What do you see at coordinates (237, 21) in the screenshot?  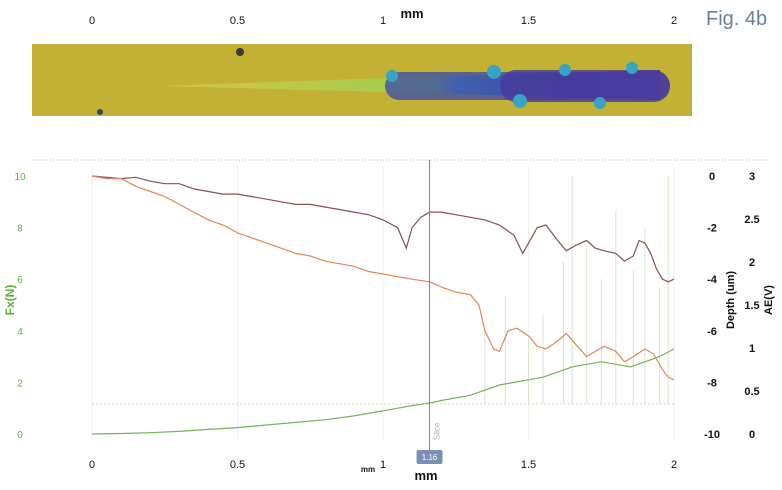 I see `top-x-tick-label: 0.5` at bounding box center [237, 21].